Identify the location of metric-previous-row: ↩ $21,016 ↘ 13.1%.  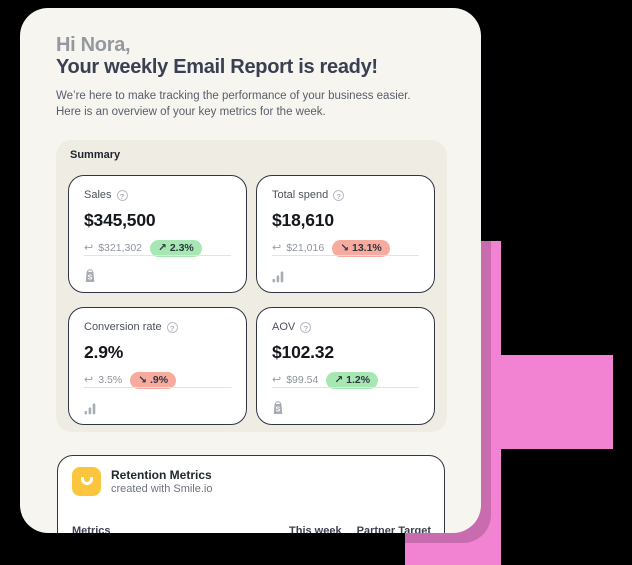
(345, 248).